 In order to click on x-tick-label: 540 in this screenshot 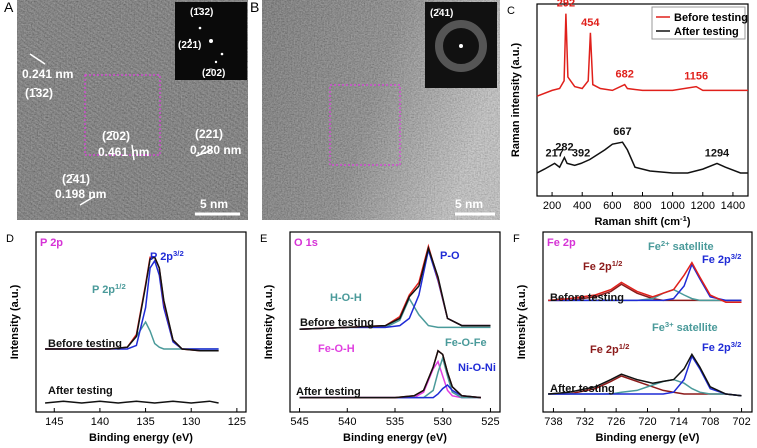, I will do `click(347, 422)`.